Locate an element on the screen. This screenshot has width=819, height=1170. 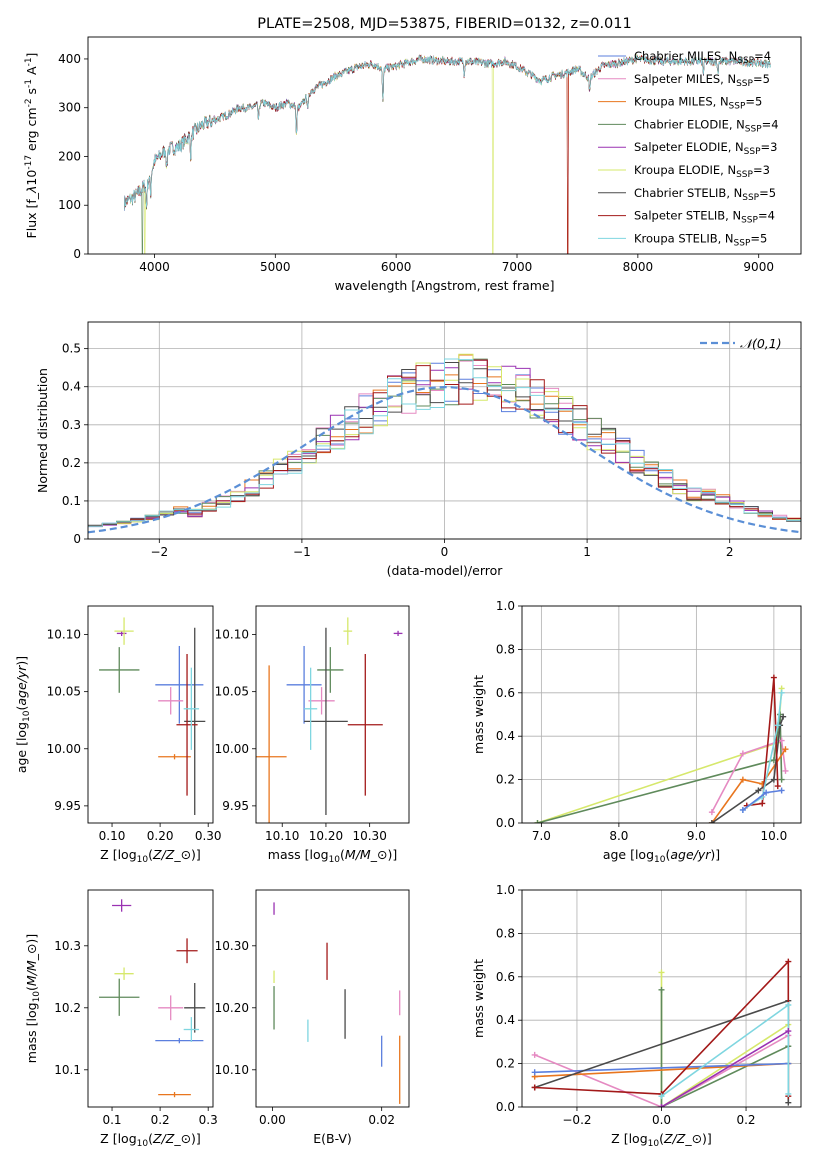
x-tick-label: 6000 is located at coordinates (396, 267).